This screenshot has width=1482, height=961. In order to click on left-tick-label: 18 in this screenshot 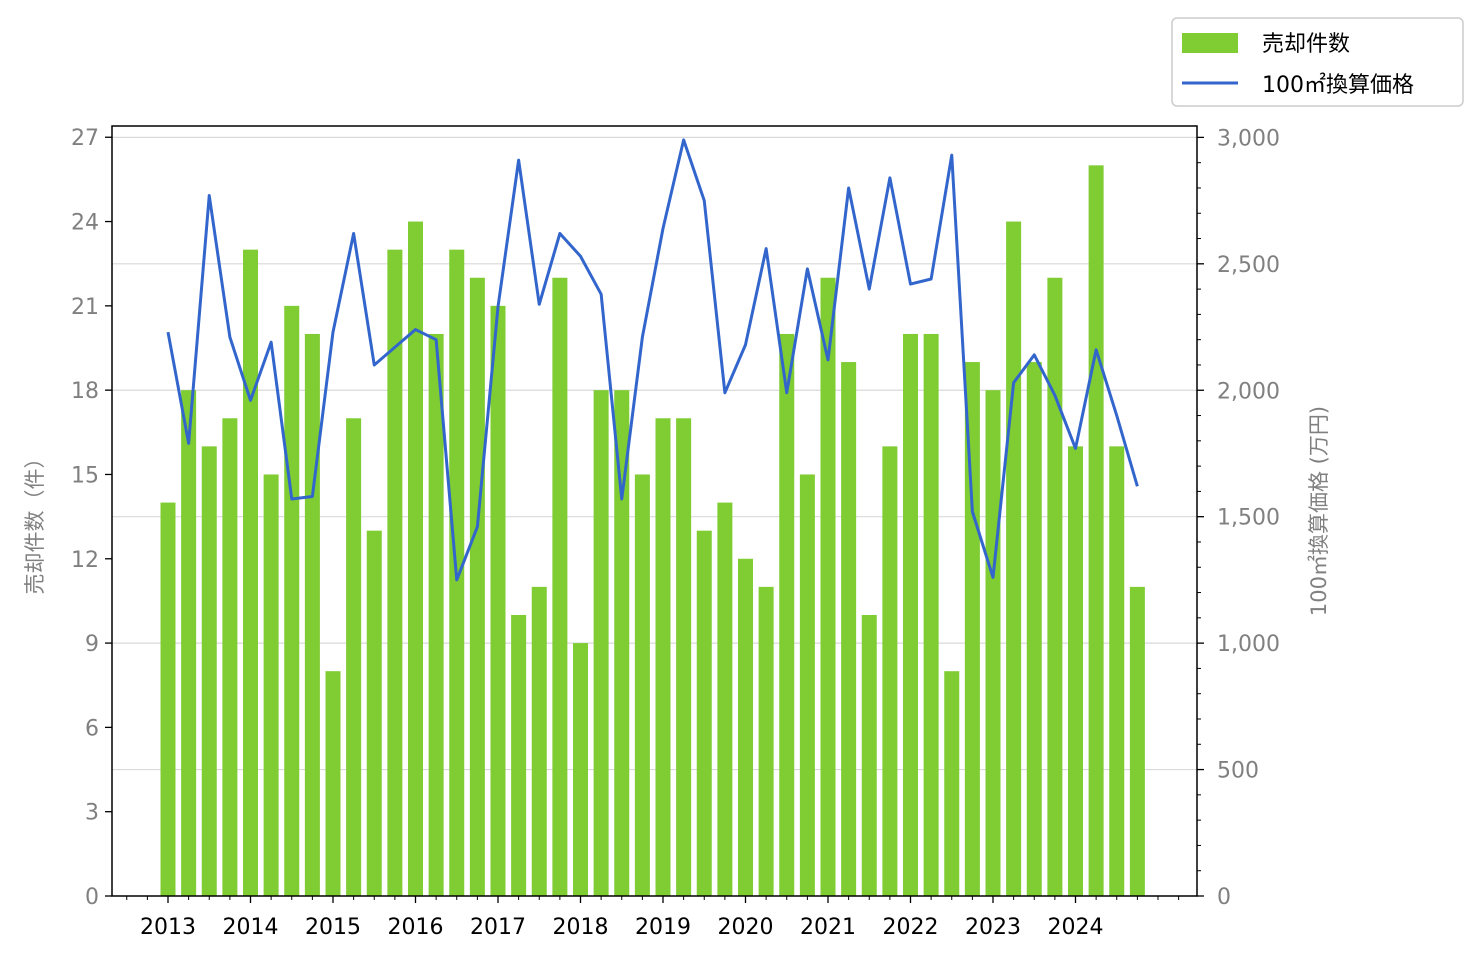, I will do `click(85, 391)`.